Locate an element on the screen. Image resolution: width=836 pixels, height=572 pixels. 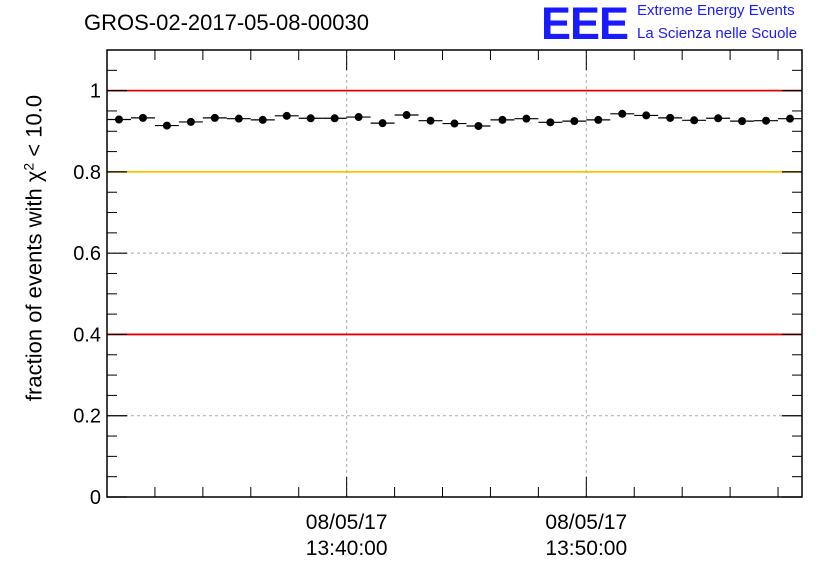
x-tick-label-time: 13:50:00 is located at coordinates (586, 548).